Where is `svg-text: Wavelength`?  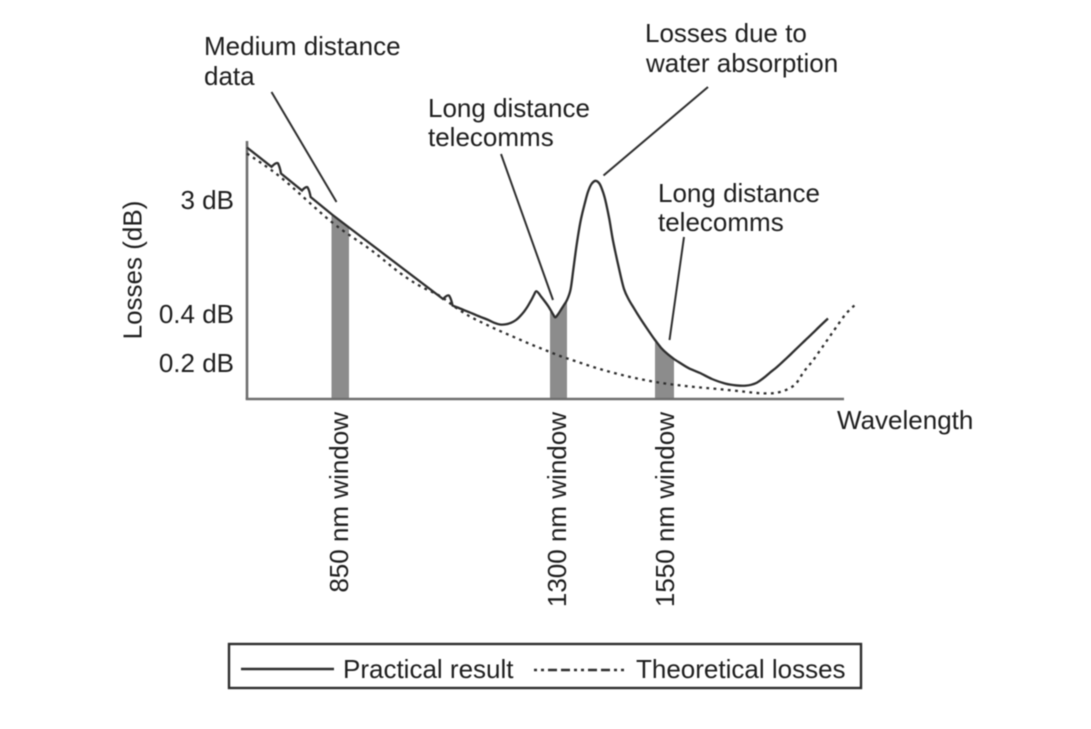
svg-text: Wavelength is located at coordinates (905, 420).